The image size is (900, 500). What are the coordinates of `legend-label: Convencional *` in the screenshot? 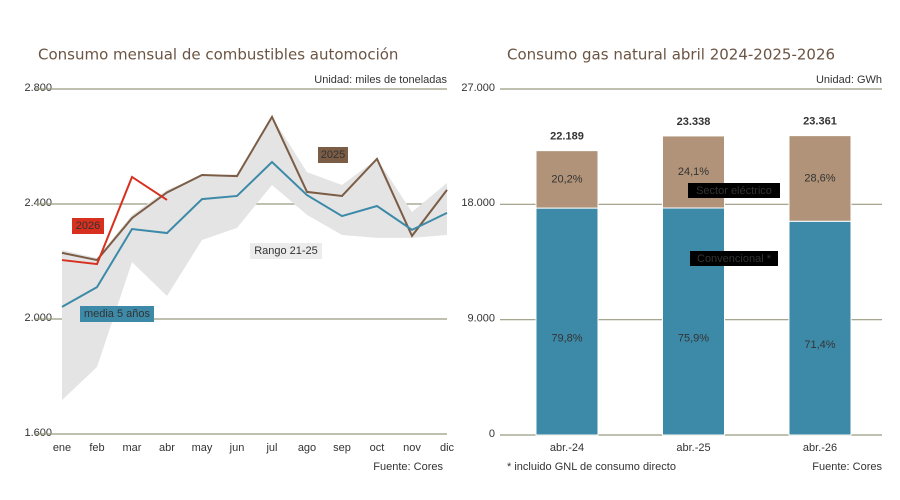 It's located at (734, 259).